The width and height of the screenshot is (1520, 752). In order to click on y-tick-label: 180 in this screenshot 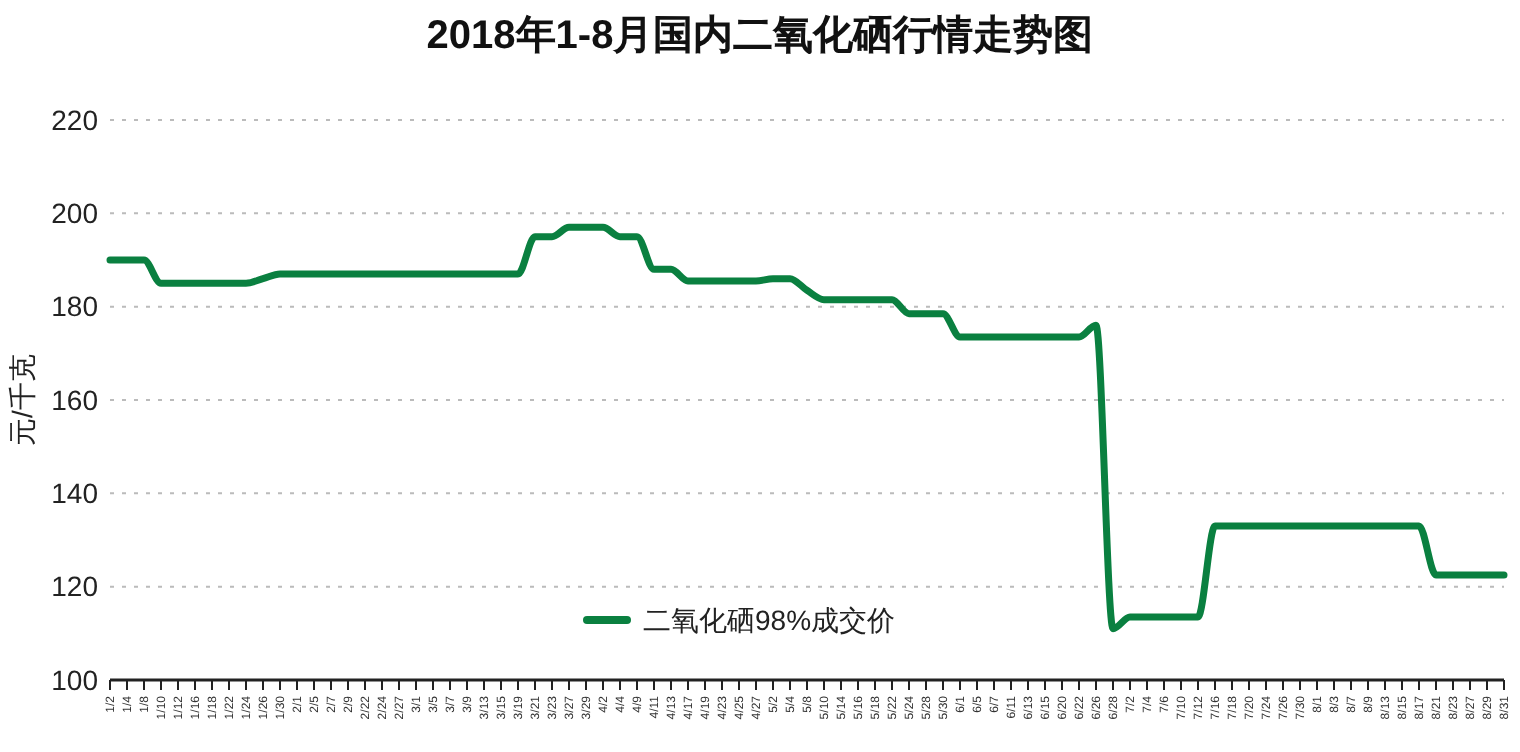, I will do `click(75, 306)`.